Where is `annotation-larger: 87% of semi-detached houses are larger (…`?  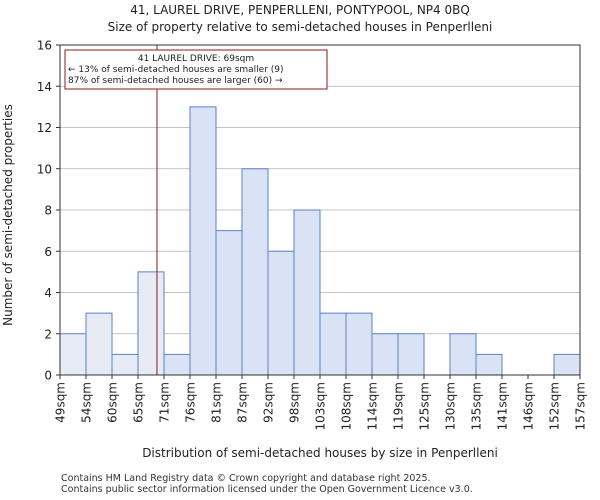 annotation-larger: 87% of semi-detached houses are larger (… is located at coordinates (175, 81).